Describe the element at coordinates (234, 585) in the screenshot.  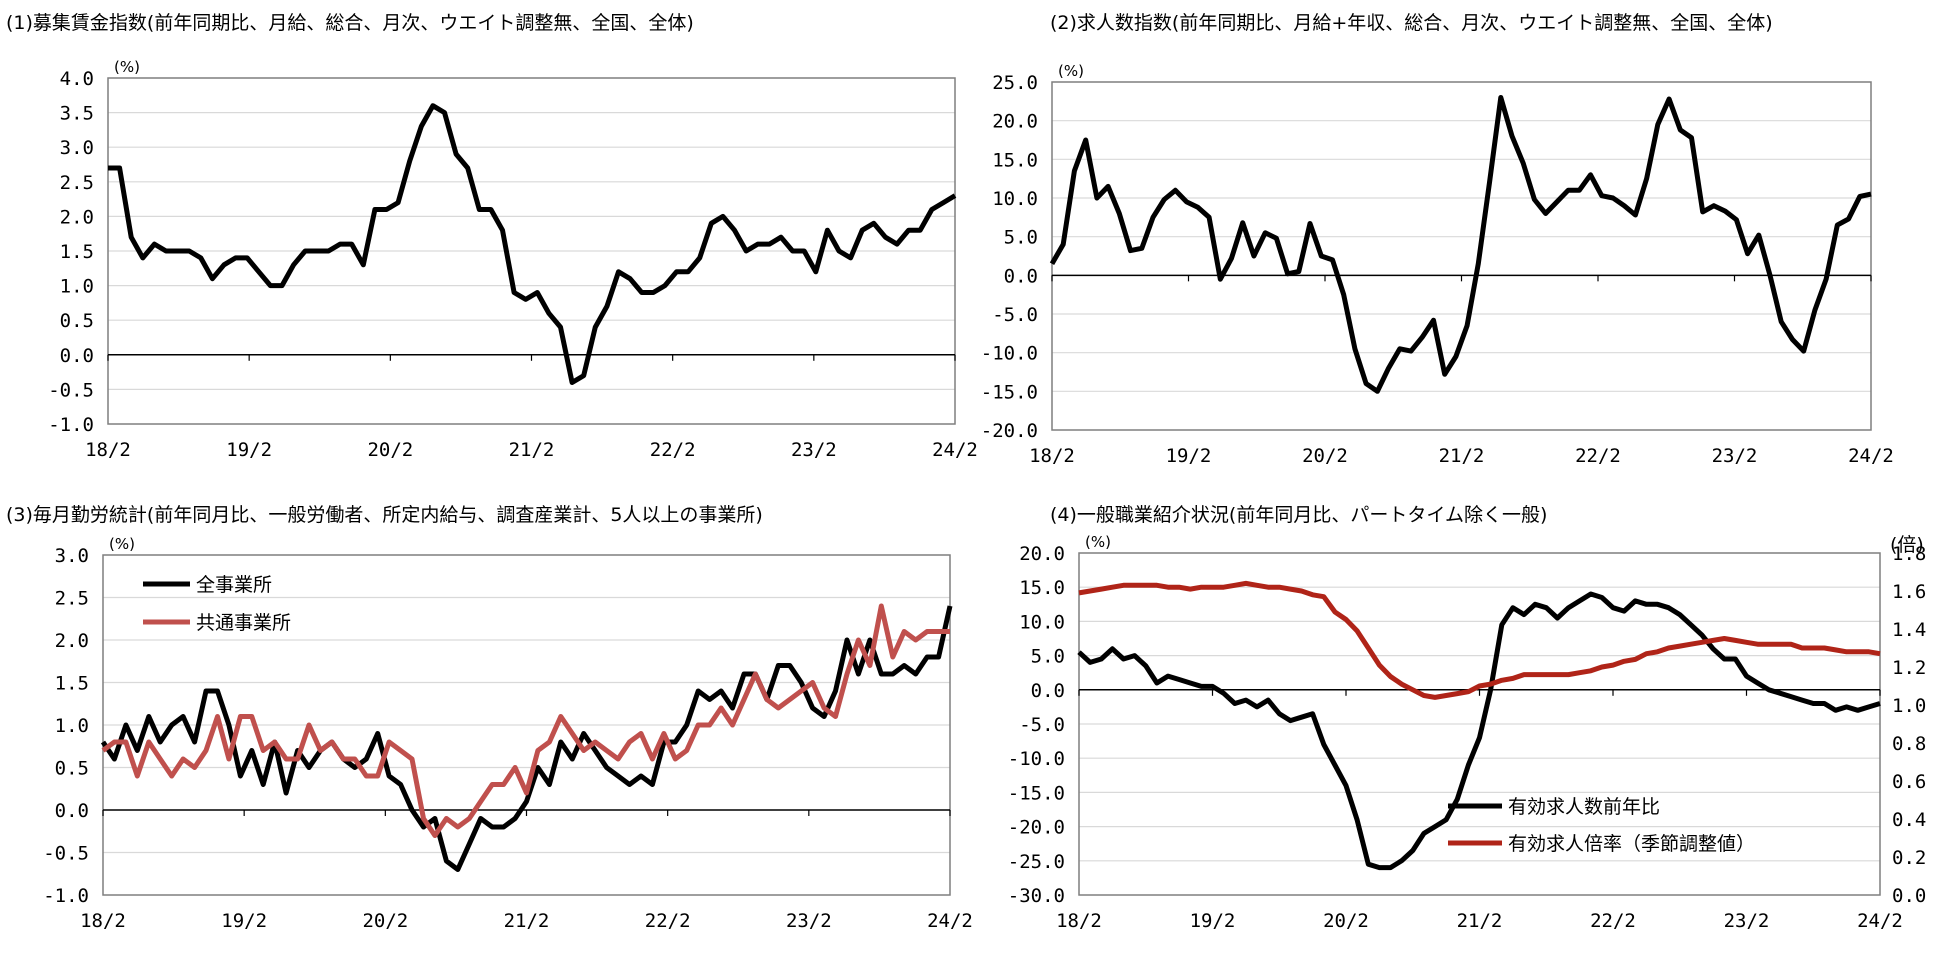
I see `legend-label: 全事業所` at that location.